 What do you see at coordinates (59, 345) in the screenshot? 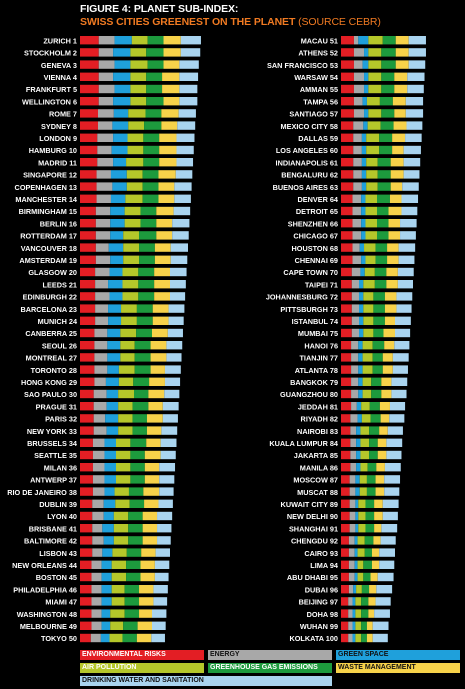
I see `city-label: SEOUL 26` at bounding box center [59, 345].